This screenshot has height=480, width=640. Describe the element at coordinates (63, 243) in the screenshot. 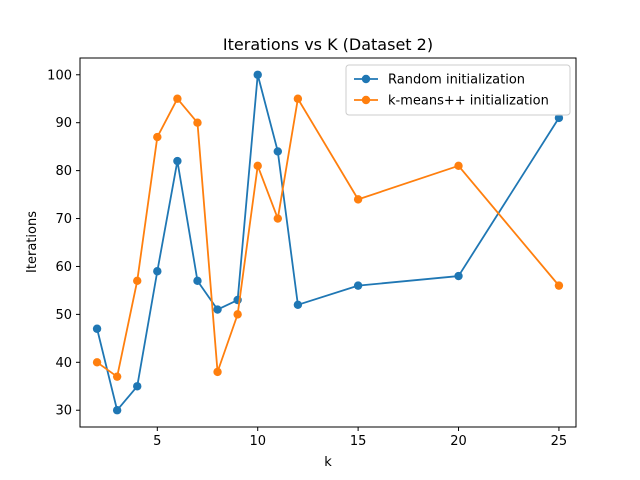

I see `y-axis: 30 40 50 60 70 80 90 100` at that location.